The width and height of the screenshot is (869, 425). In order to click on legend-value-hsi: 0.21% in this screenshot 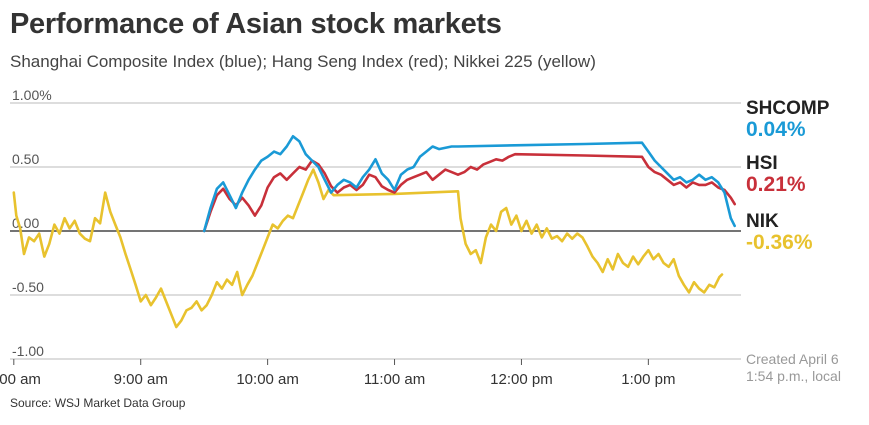, I will do `click(776, 184)`.